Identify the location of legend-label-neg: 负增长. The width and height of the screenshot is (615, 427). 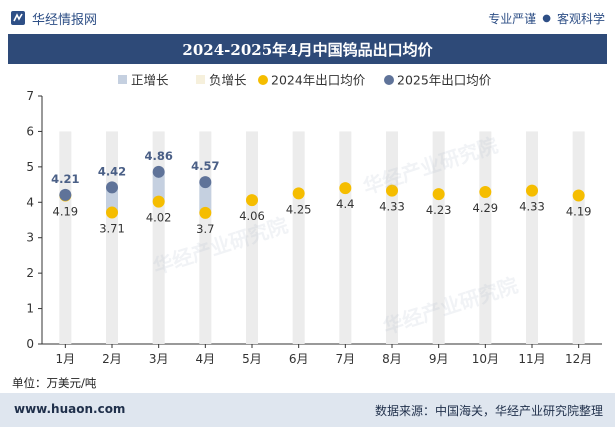
(228, 80).